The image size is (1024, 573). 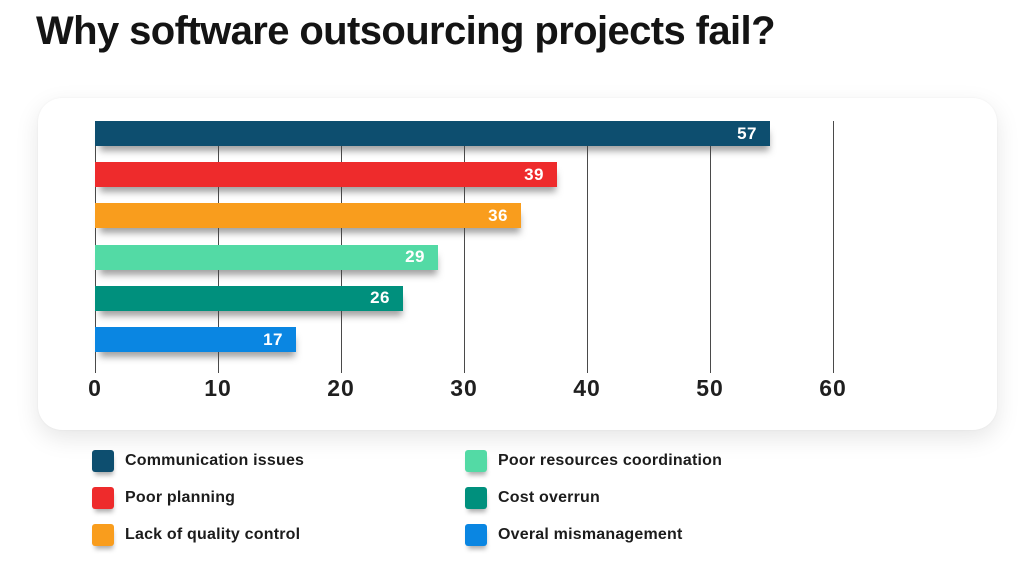 I want to click on x-tick-label: 60, so click(x=833, y=388).